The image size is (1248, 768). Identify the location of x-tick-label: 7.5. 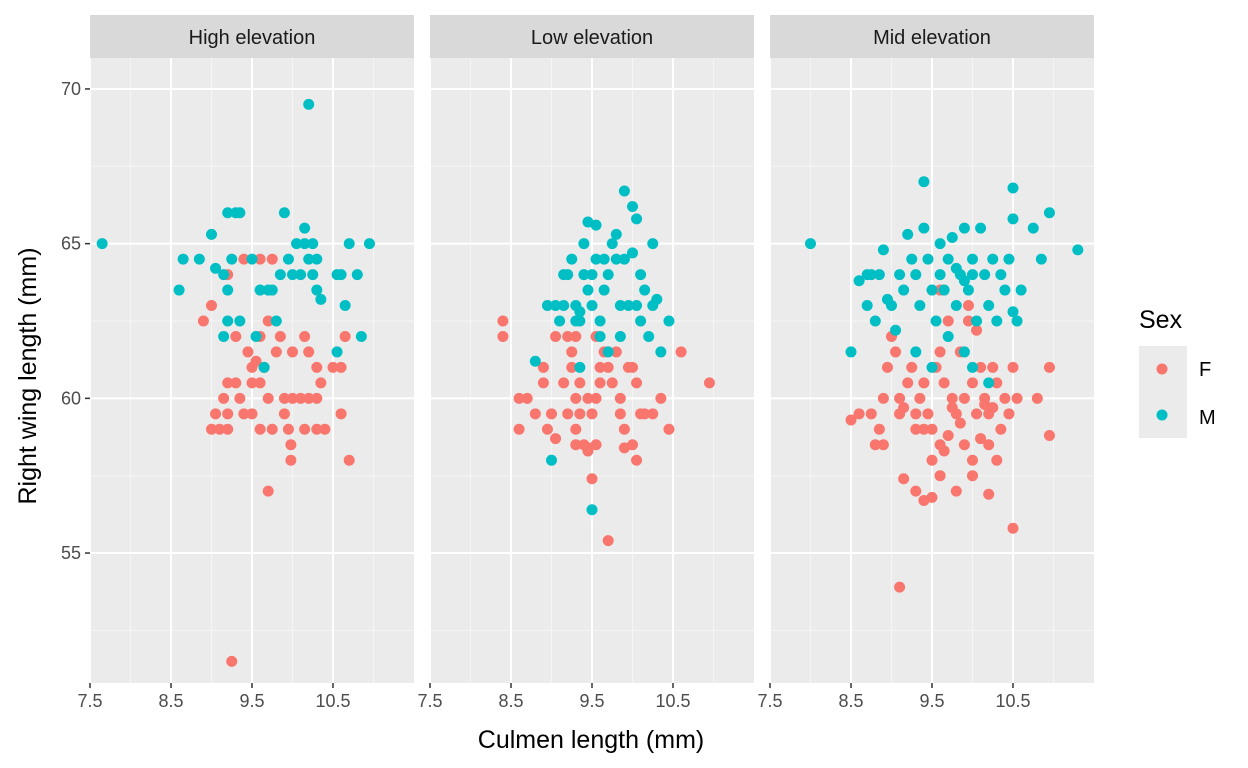
(89, 701).